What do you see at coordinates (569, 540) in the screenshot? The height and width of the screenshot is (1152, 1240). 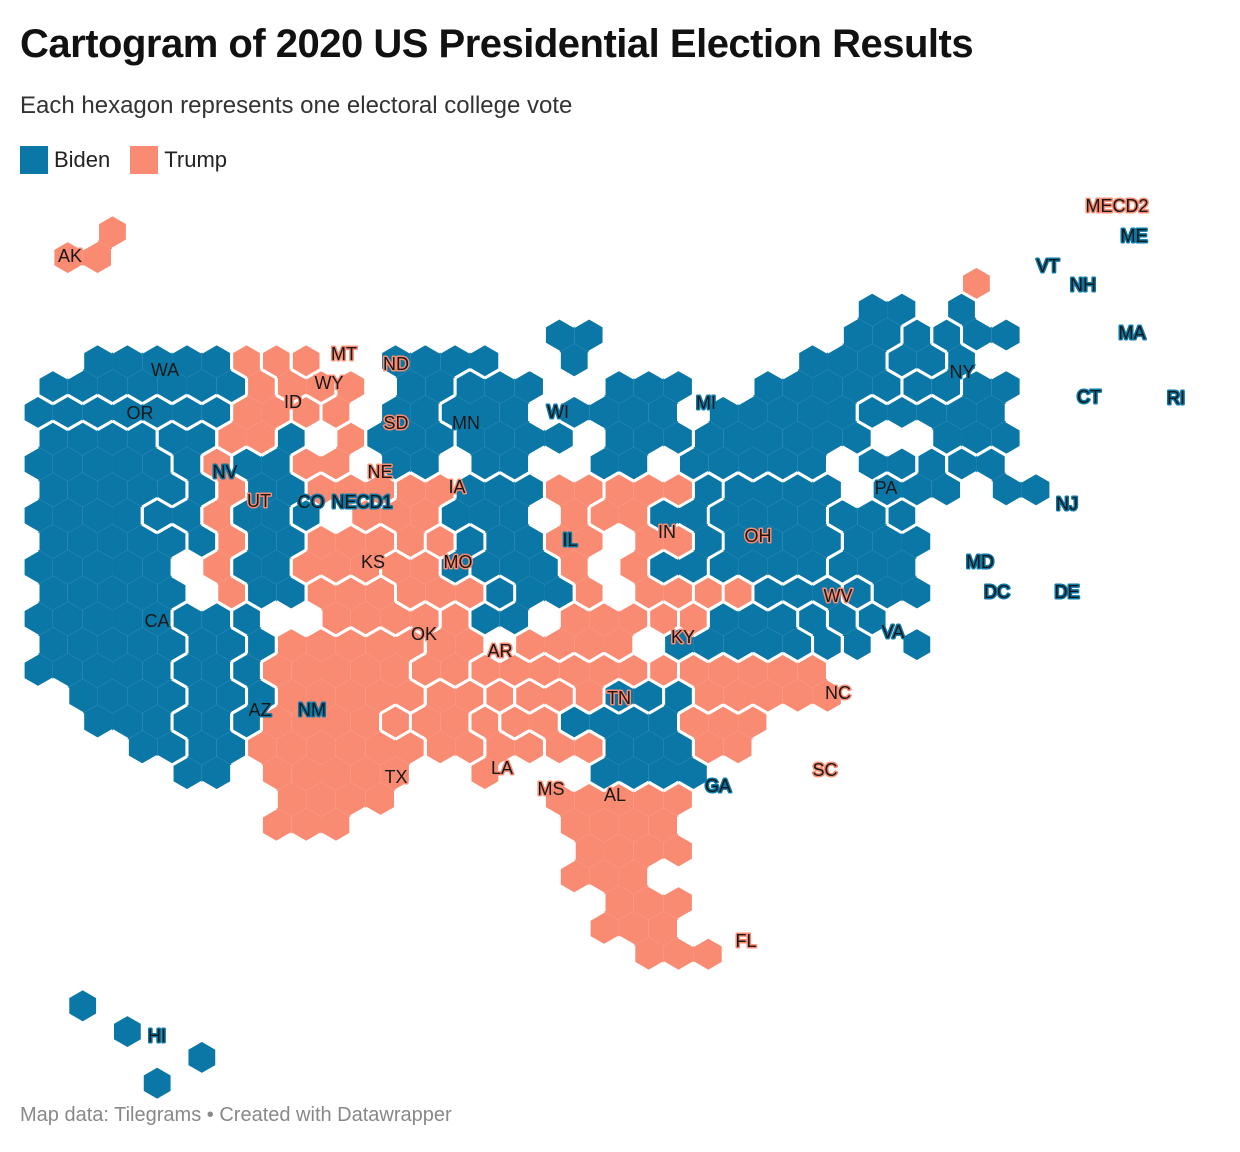 I see `state-label-il: IL` at bounding box center [569, 540].